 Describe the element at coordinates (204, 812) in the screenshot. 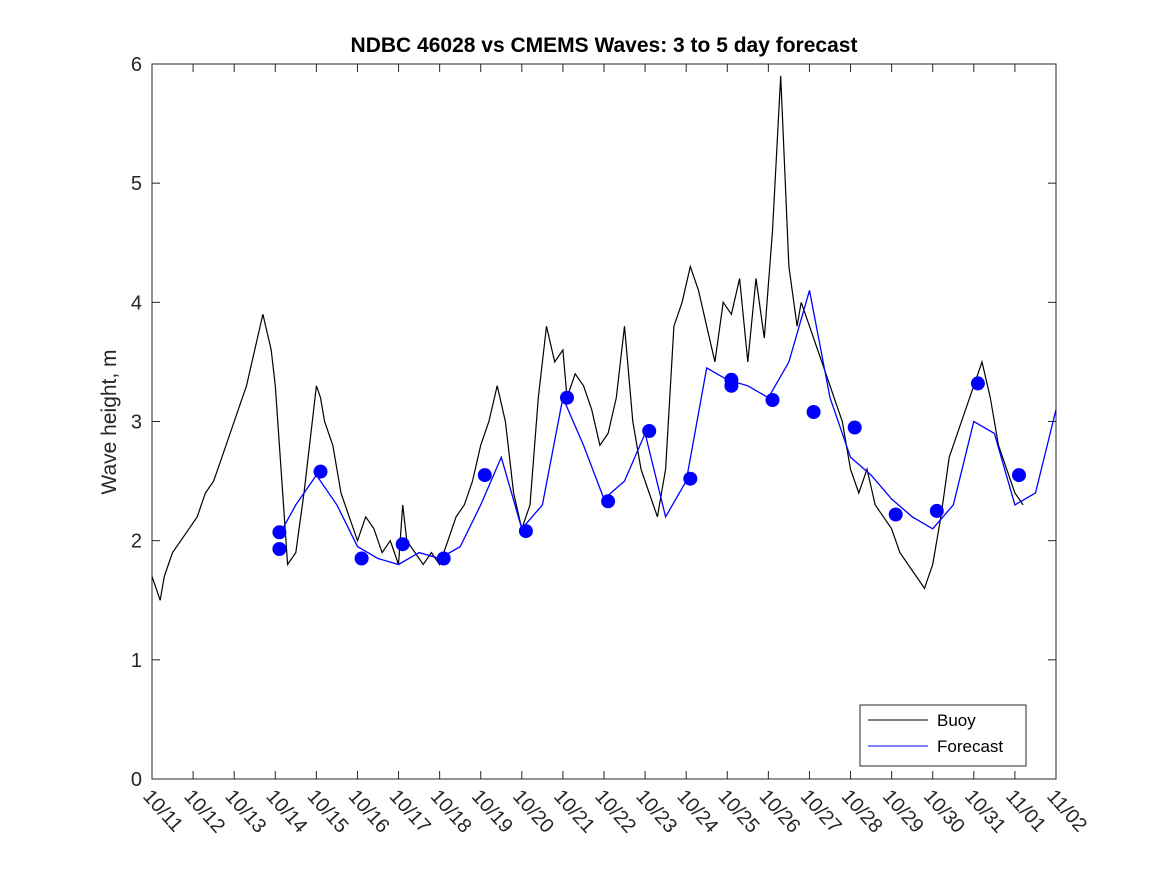

I see `x-tick-label: 10/12` at that location.